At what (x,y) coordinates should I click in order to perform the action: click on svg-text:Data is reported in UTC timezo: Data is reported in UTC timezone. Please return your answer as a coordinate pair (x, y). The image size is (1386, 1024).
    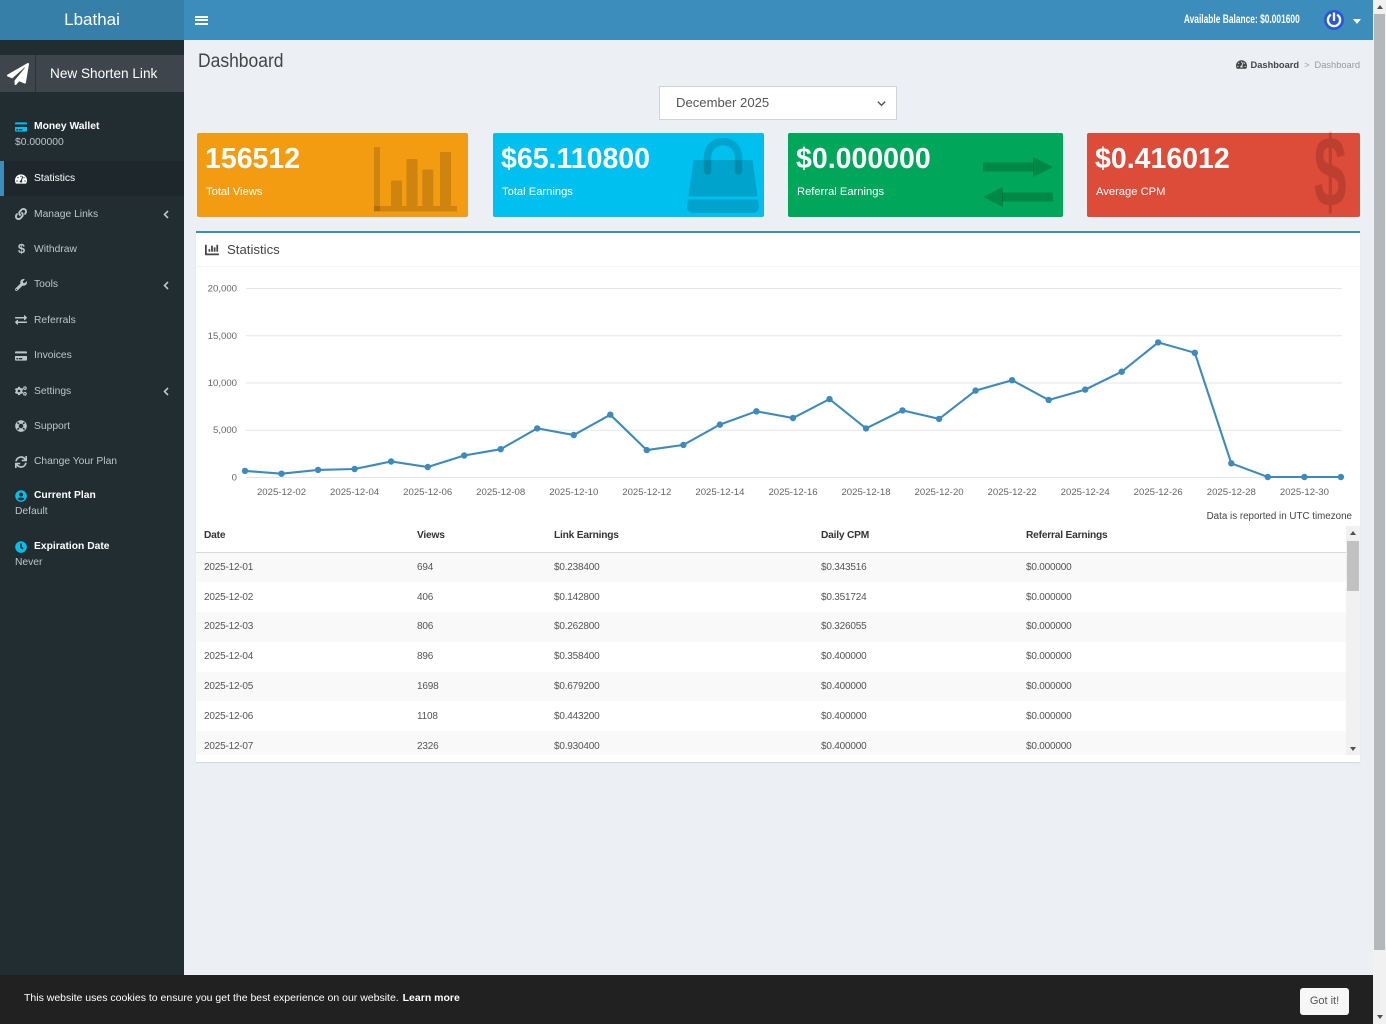
    Looking at the image, I should click on (1280, 516).